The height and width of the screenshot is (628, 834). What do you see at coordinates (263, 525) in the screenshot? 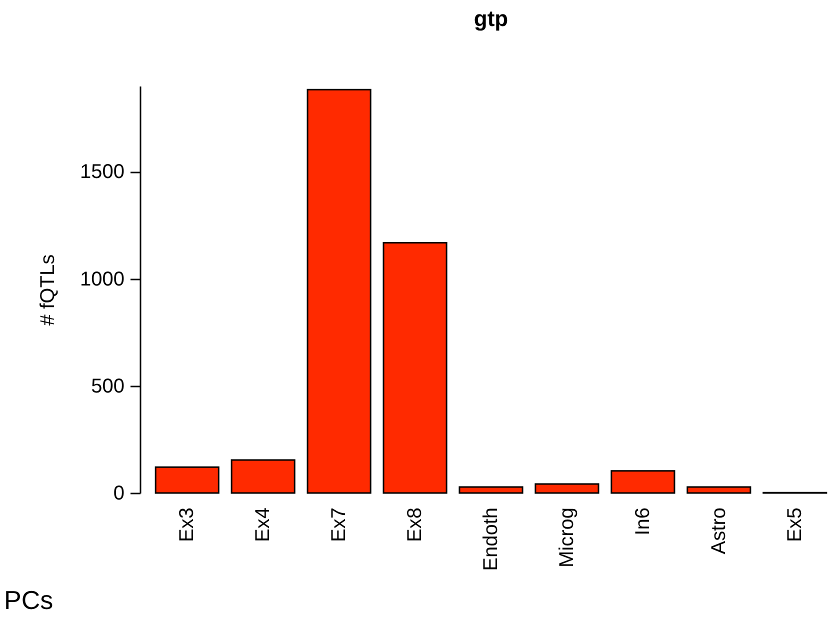
I see `x-tick-label: Ex4` at bounding box center [263, 525].